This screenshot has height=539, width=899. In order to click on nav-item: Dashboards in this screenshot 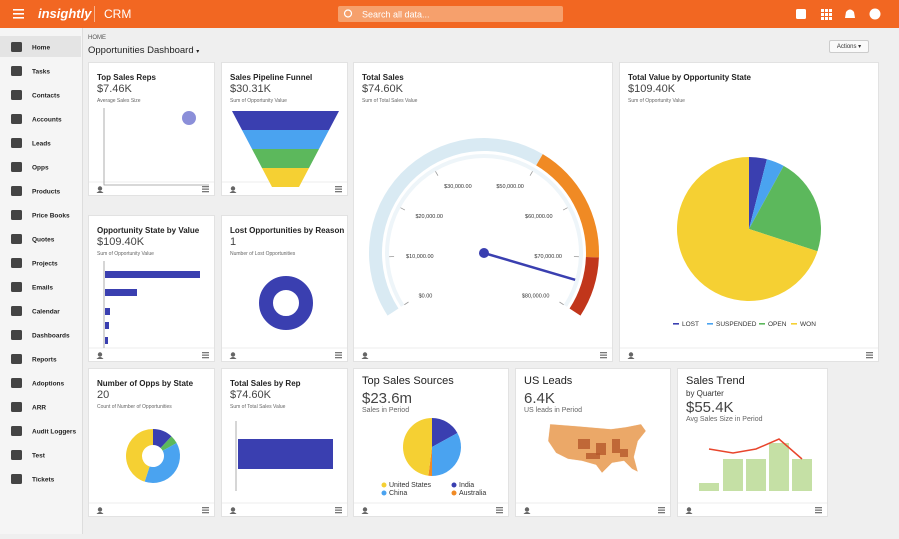, I will do `click(51, 336)`.